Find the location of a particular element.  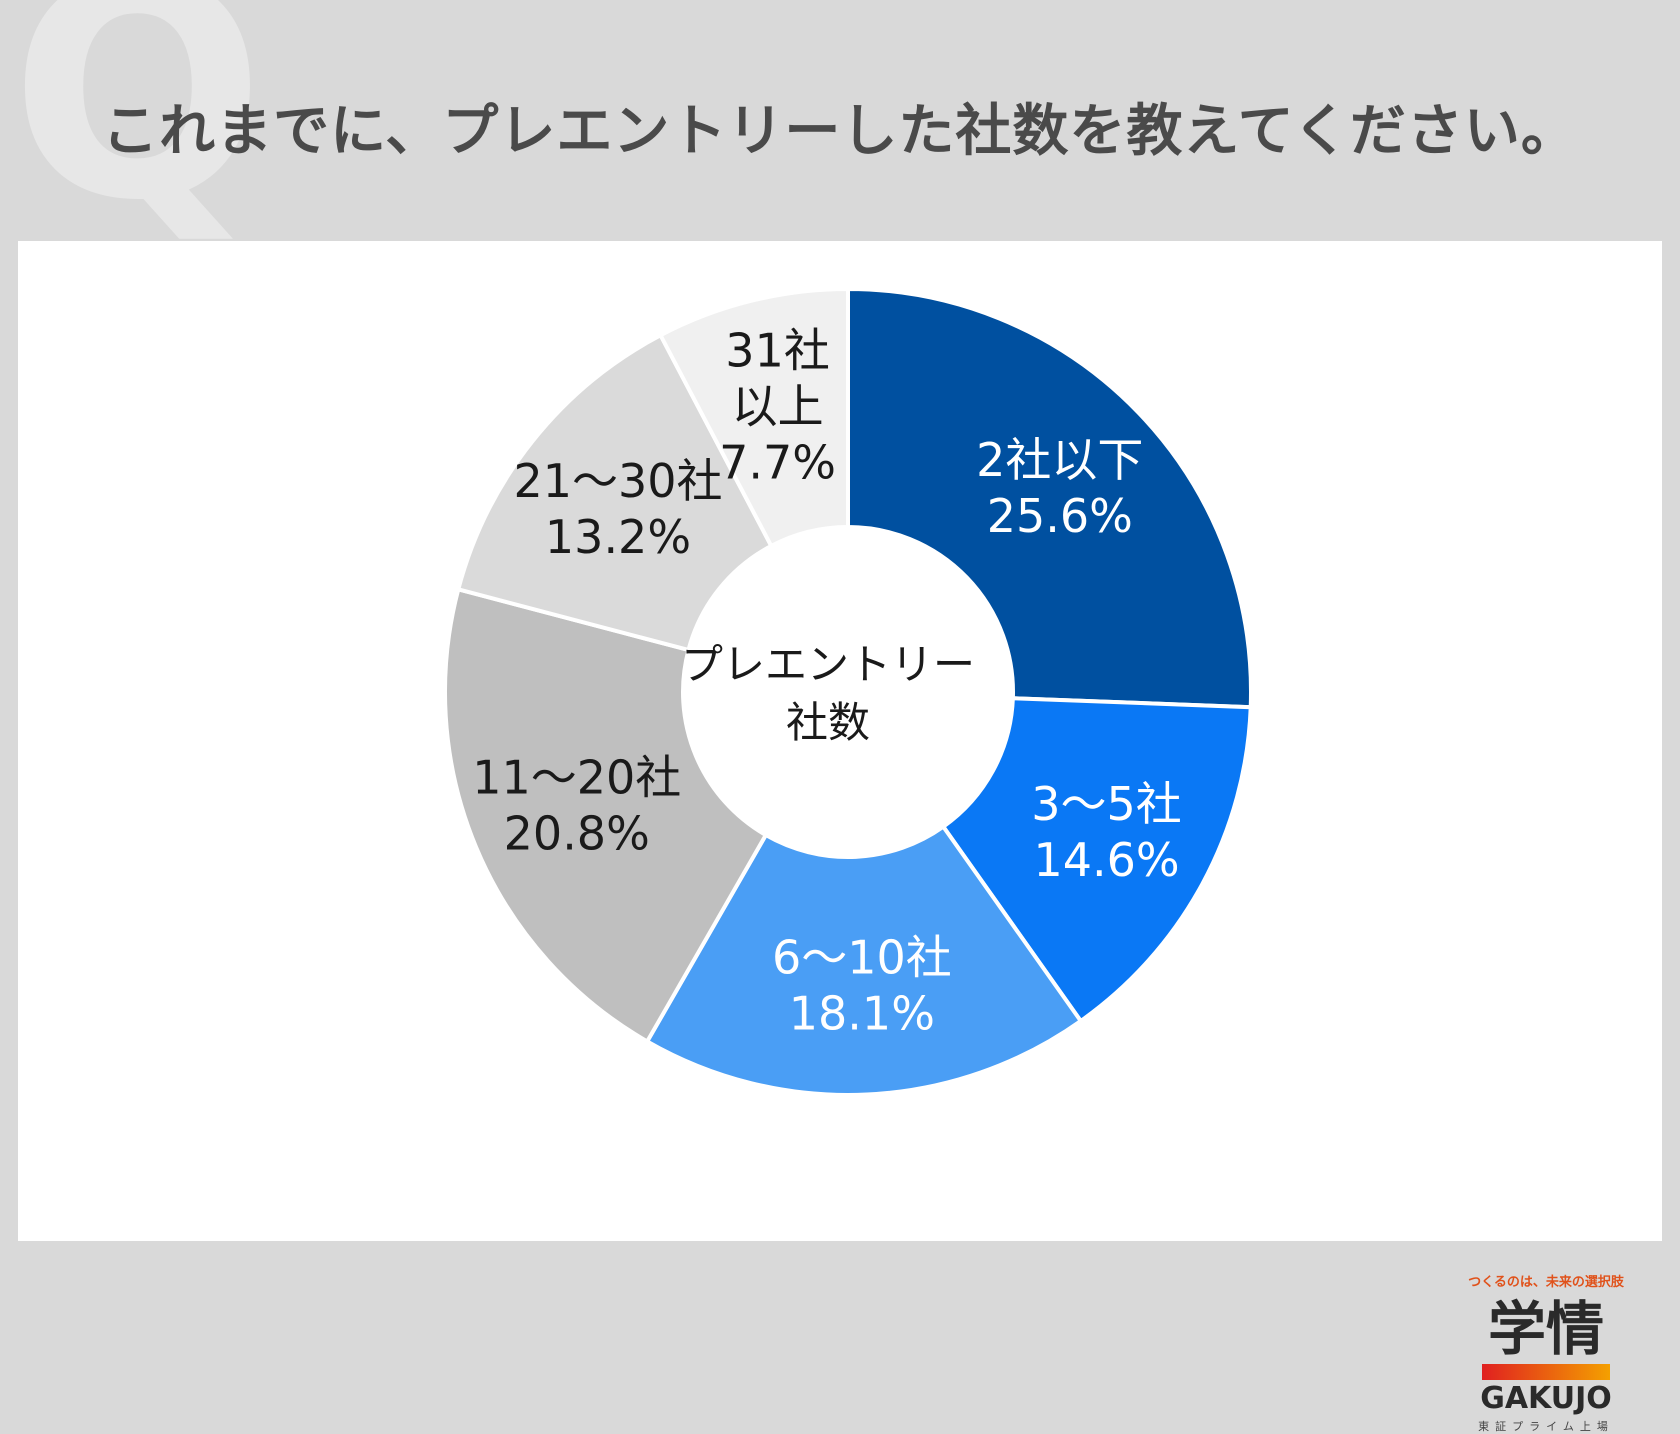

slice-label-4: 21〜30社 13.2% is located at coordinates (617, 509).